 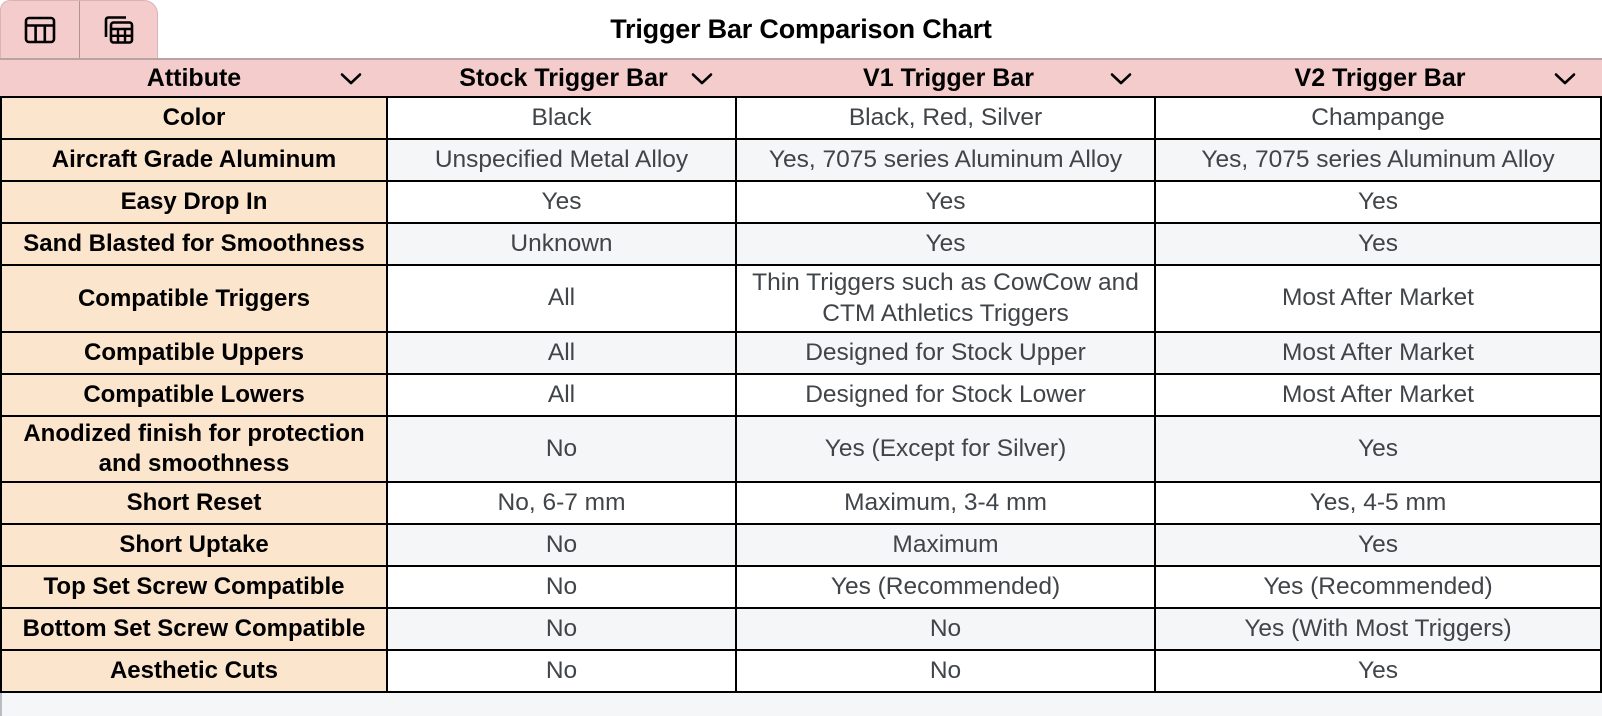 I want to click on attribute-cell: Color, so click(x=195, y=118).